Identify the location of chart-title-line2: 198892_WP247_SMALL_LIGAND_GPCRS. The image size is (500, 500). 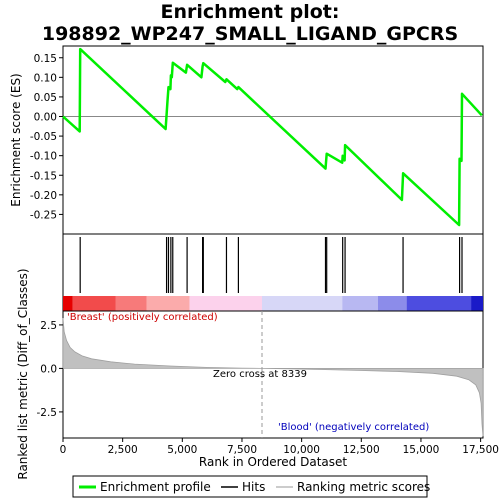
(250, 34).